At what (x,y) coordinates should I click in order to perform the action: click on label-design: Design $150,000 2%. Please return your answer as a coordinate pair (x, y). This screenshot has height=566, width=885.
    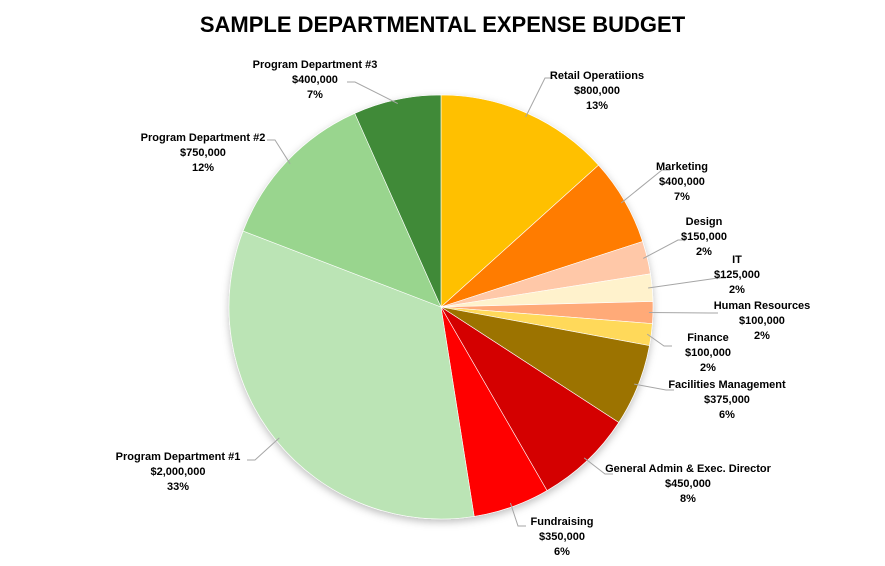
    Looking at the image, I should click on (704, 237).